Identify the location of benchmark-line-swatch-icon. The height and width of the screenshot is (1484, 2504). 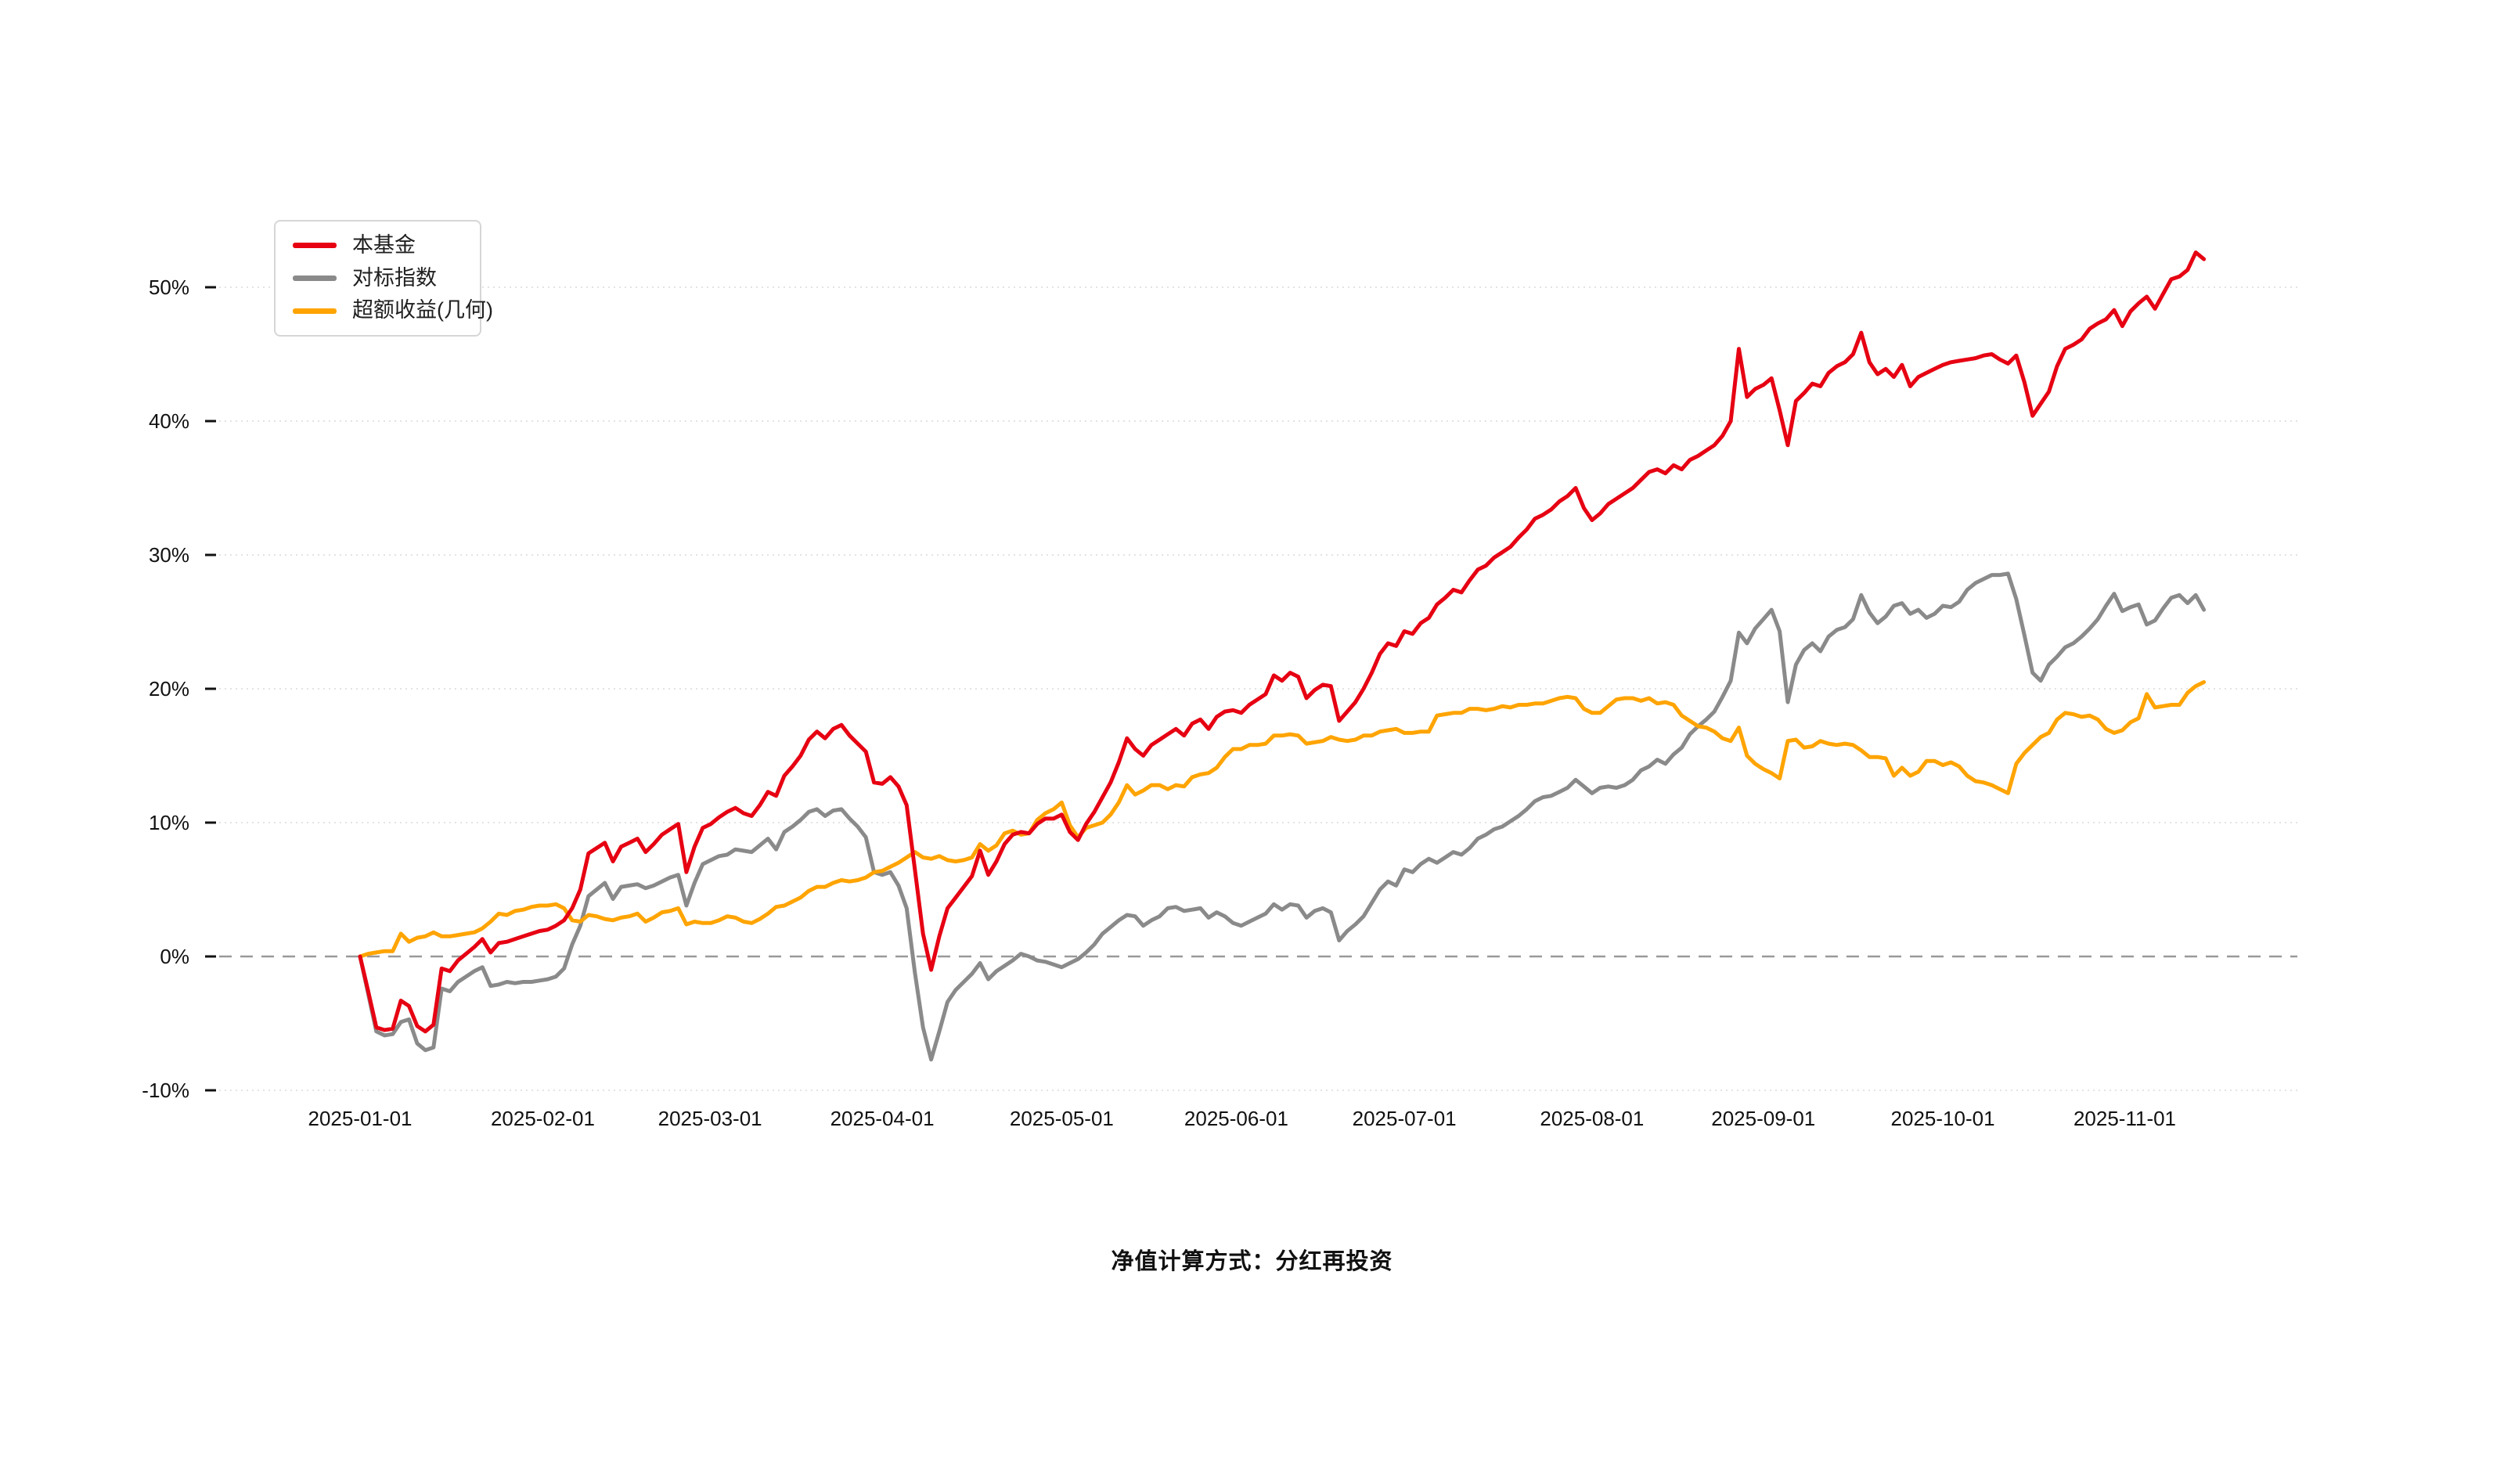
(315, 279).